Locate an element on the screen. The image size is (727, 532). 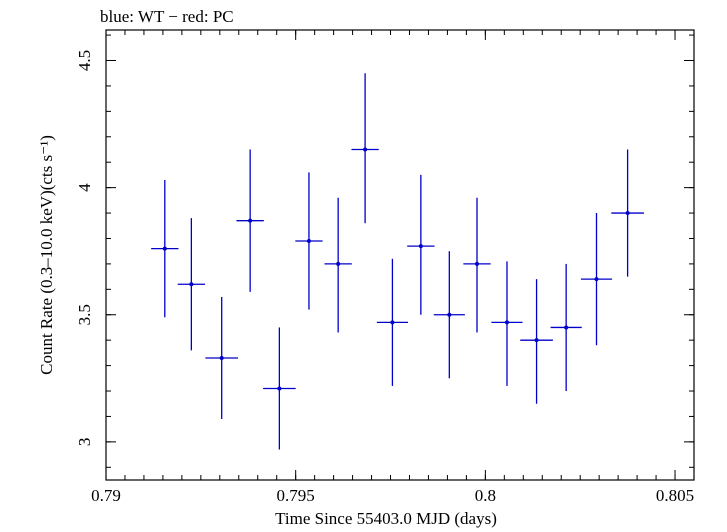
y-axis-label: Count Rate (0.3–10.0 keV)(cts s⁻¹) is located at coordinates (46, 255).